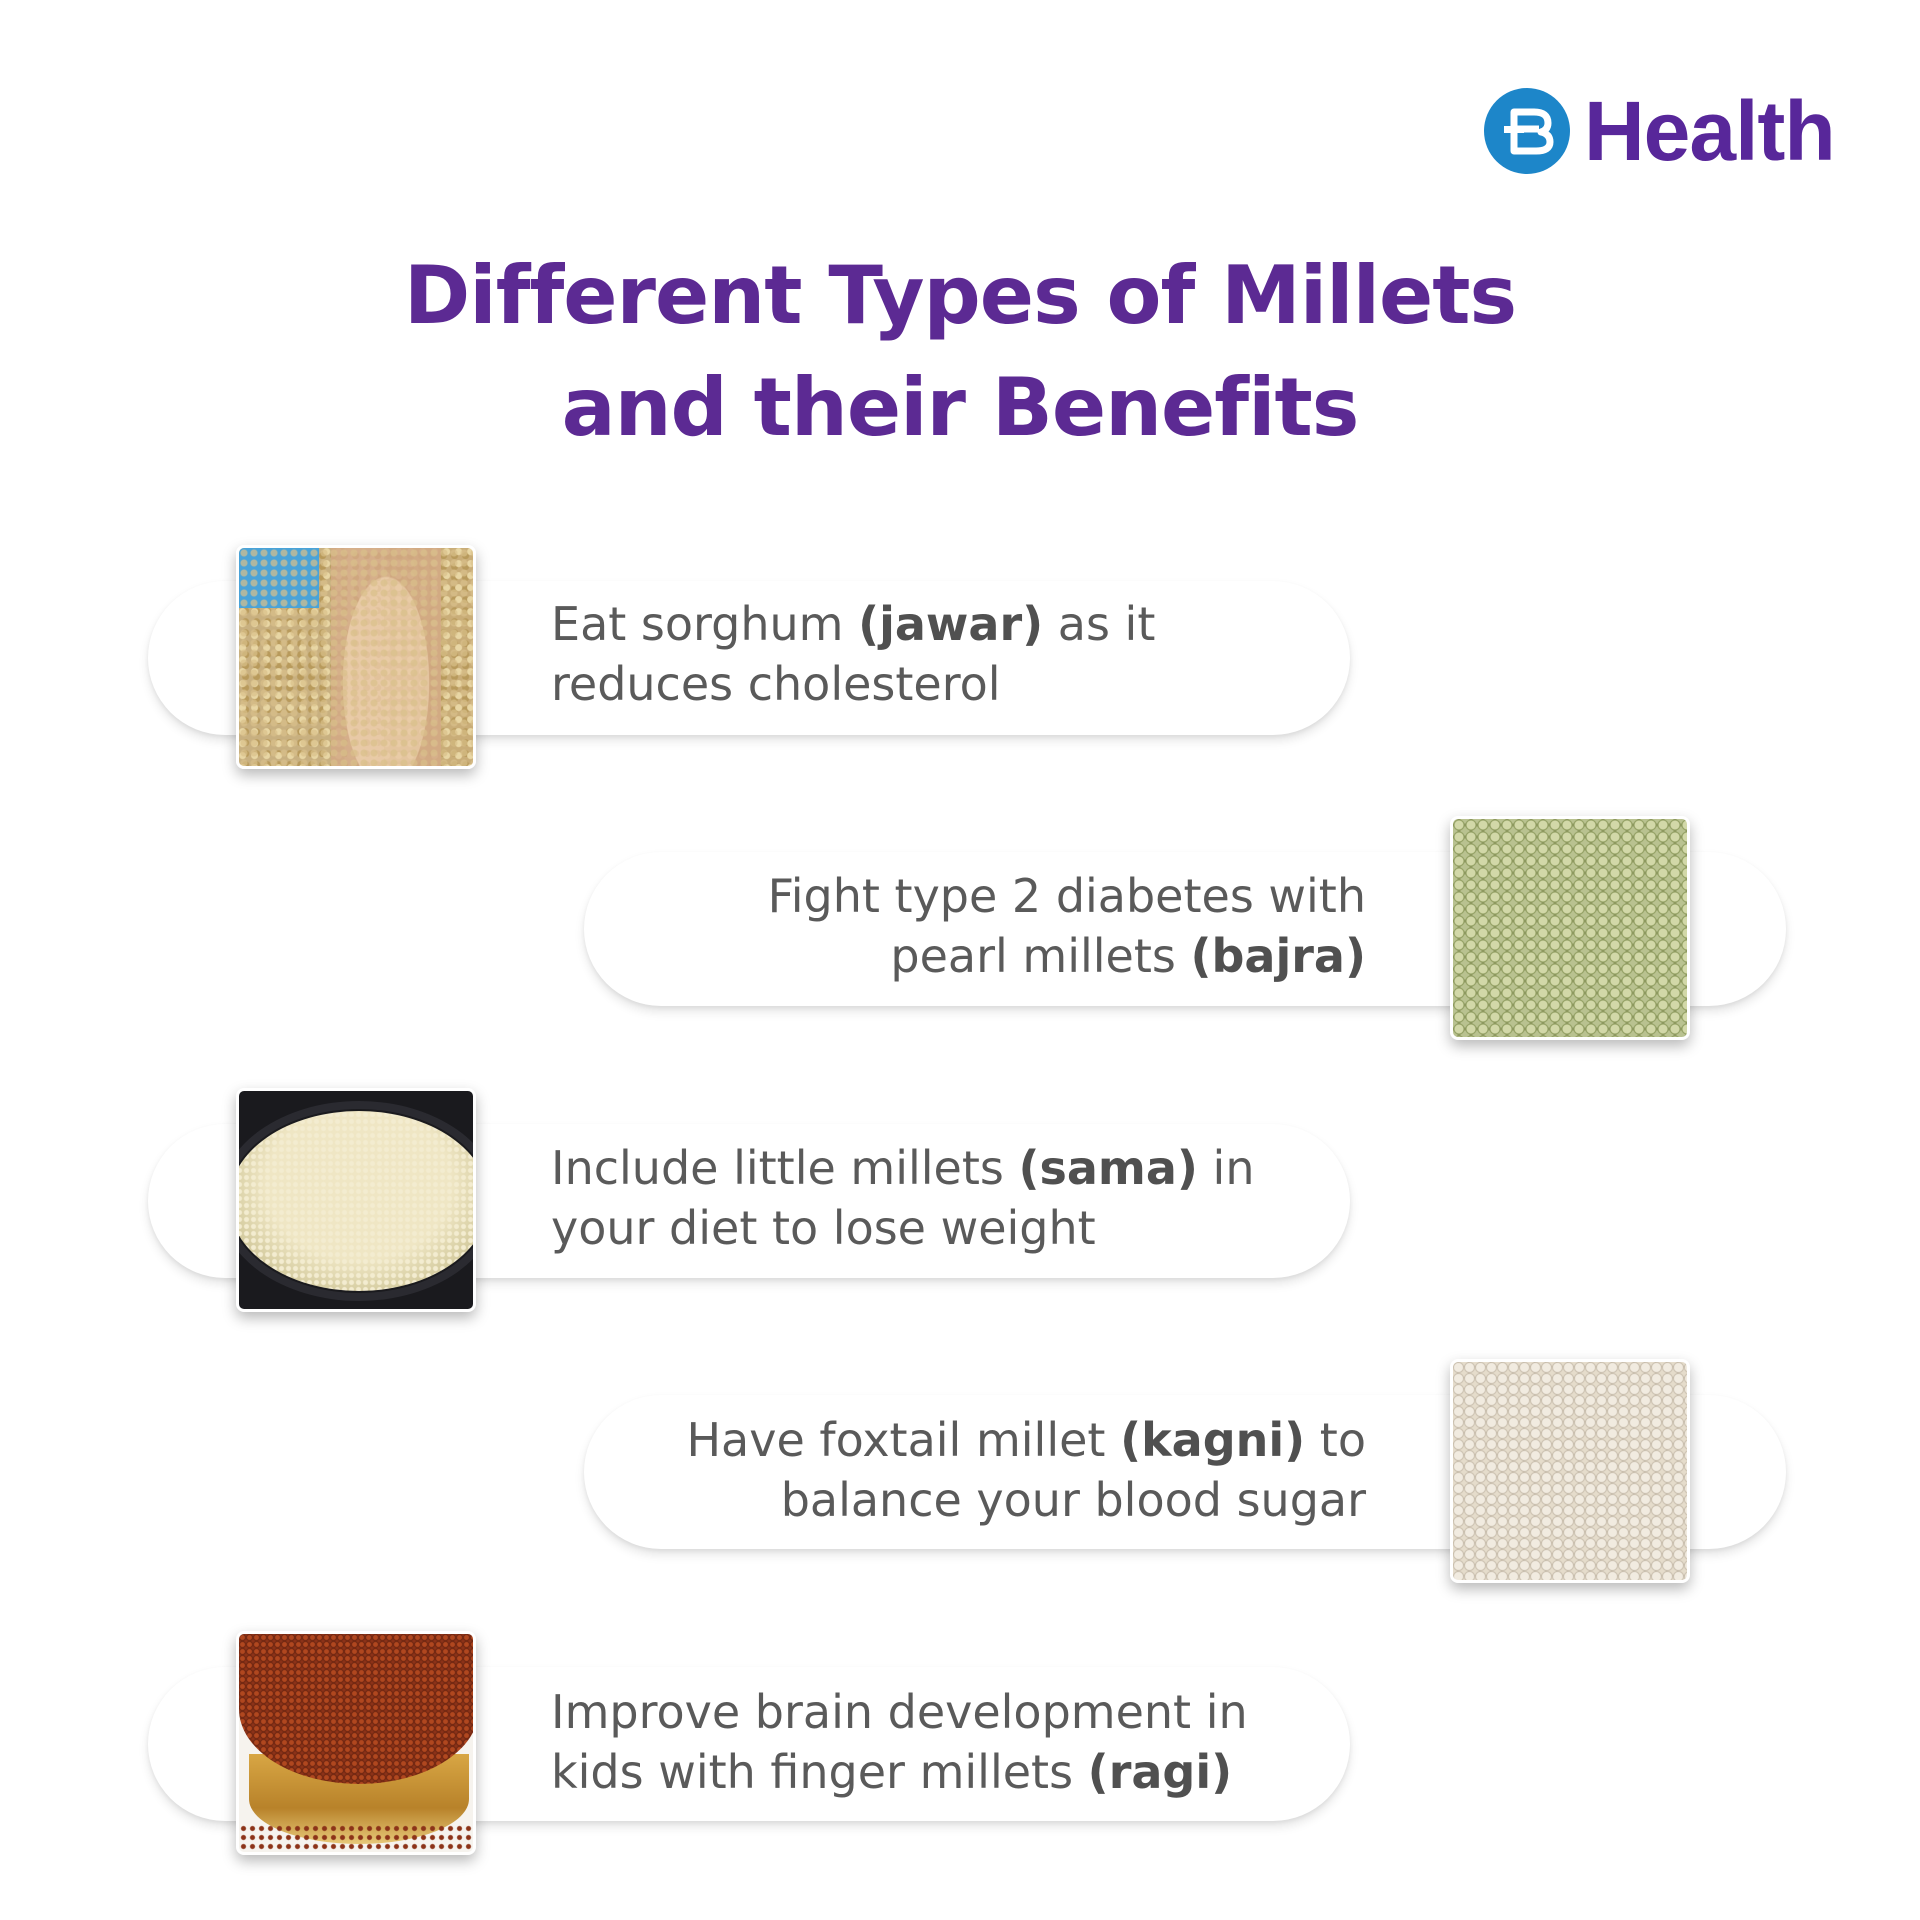 Image resolution: width=1920 pixels, height=1920 pixels. I want to click on ragi-photo, so click(356, 1743).